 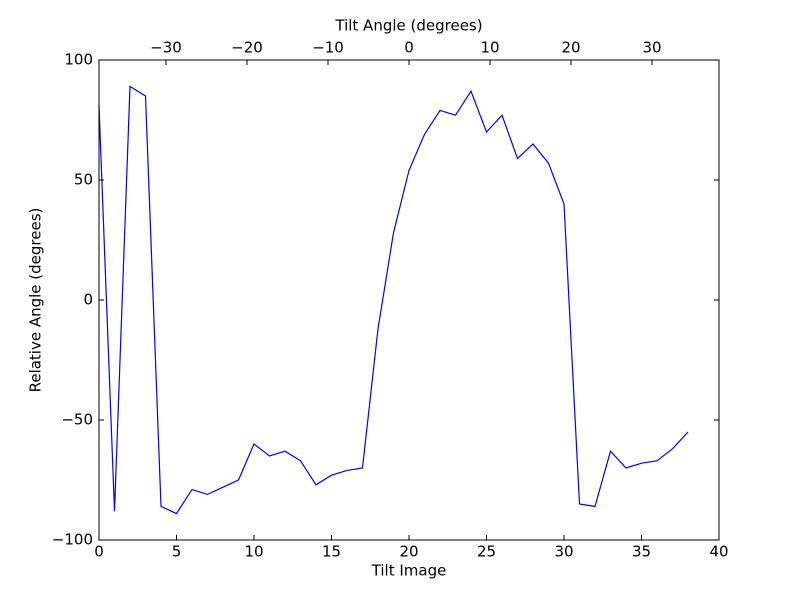 I want to click on x-tick-label: 10, so click(x=253, y=552).